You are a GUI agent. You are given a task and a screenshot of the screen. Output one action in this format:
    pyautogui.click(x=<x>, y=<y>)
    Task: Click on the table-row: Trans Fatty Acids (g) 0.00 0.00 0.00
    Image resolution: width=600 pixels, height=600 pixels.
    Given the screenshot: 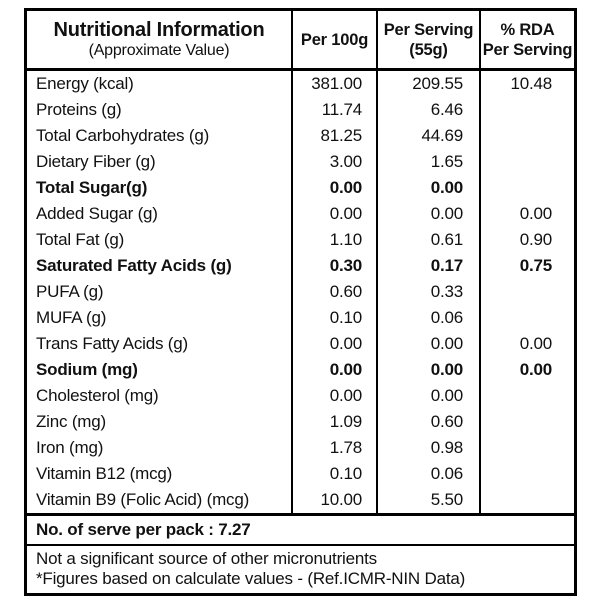 What is the action you would take?
    pyautogui.click(x=300, y=344)
    